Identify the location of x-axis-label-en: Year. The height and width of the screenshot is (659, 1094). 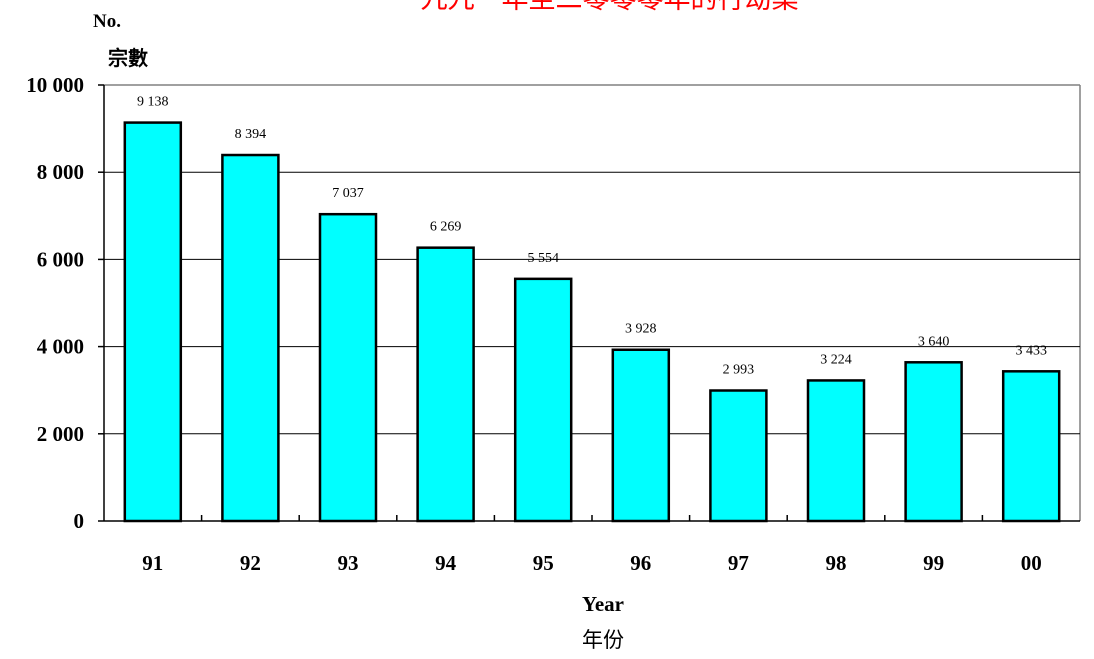
(603, 604).